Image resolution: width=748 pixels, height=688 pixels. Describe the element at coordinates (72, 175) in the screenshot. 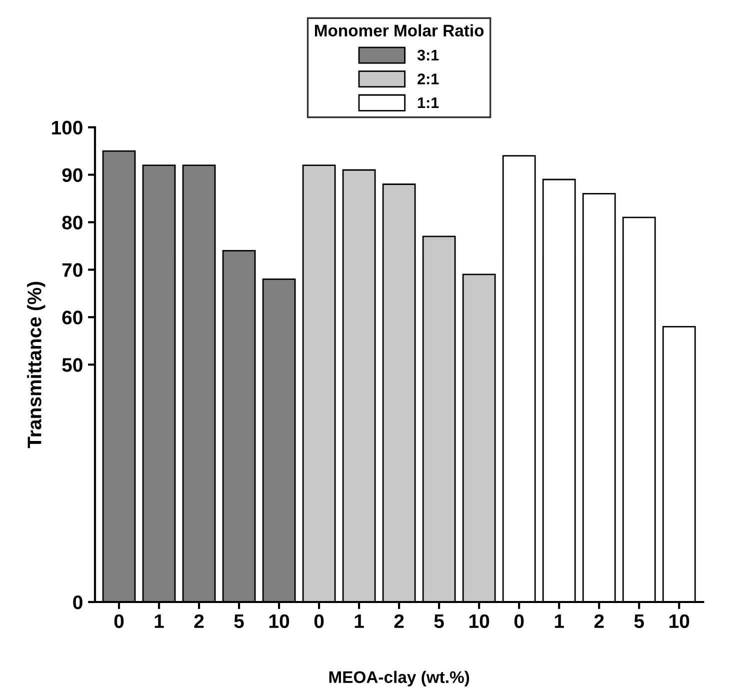

I see `y-tick-label: 90` at that location.